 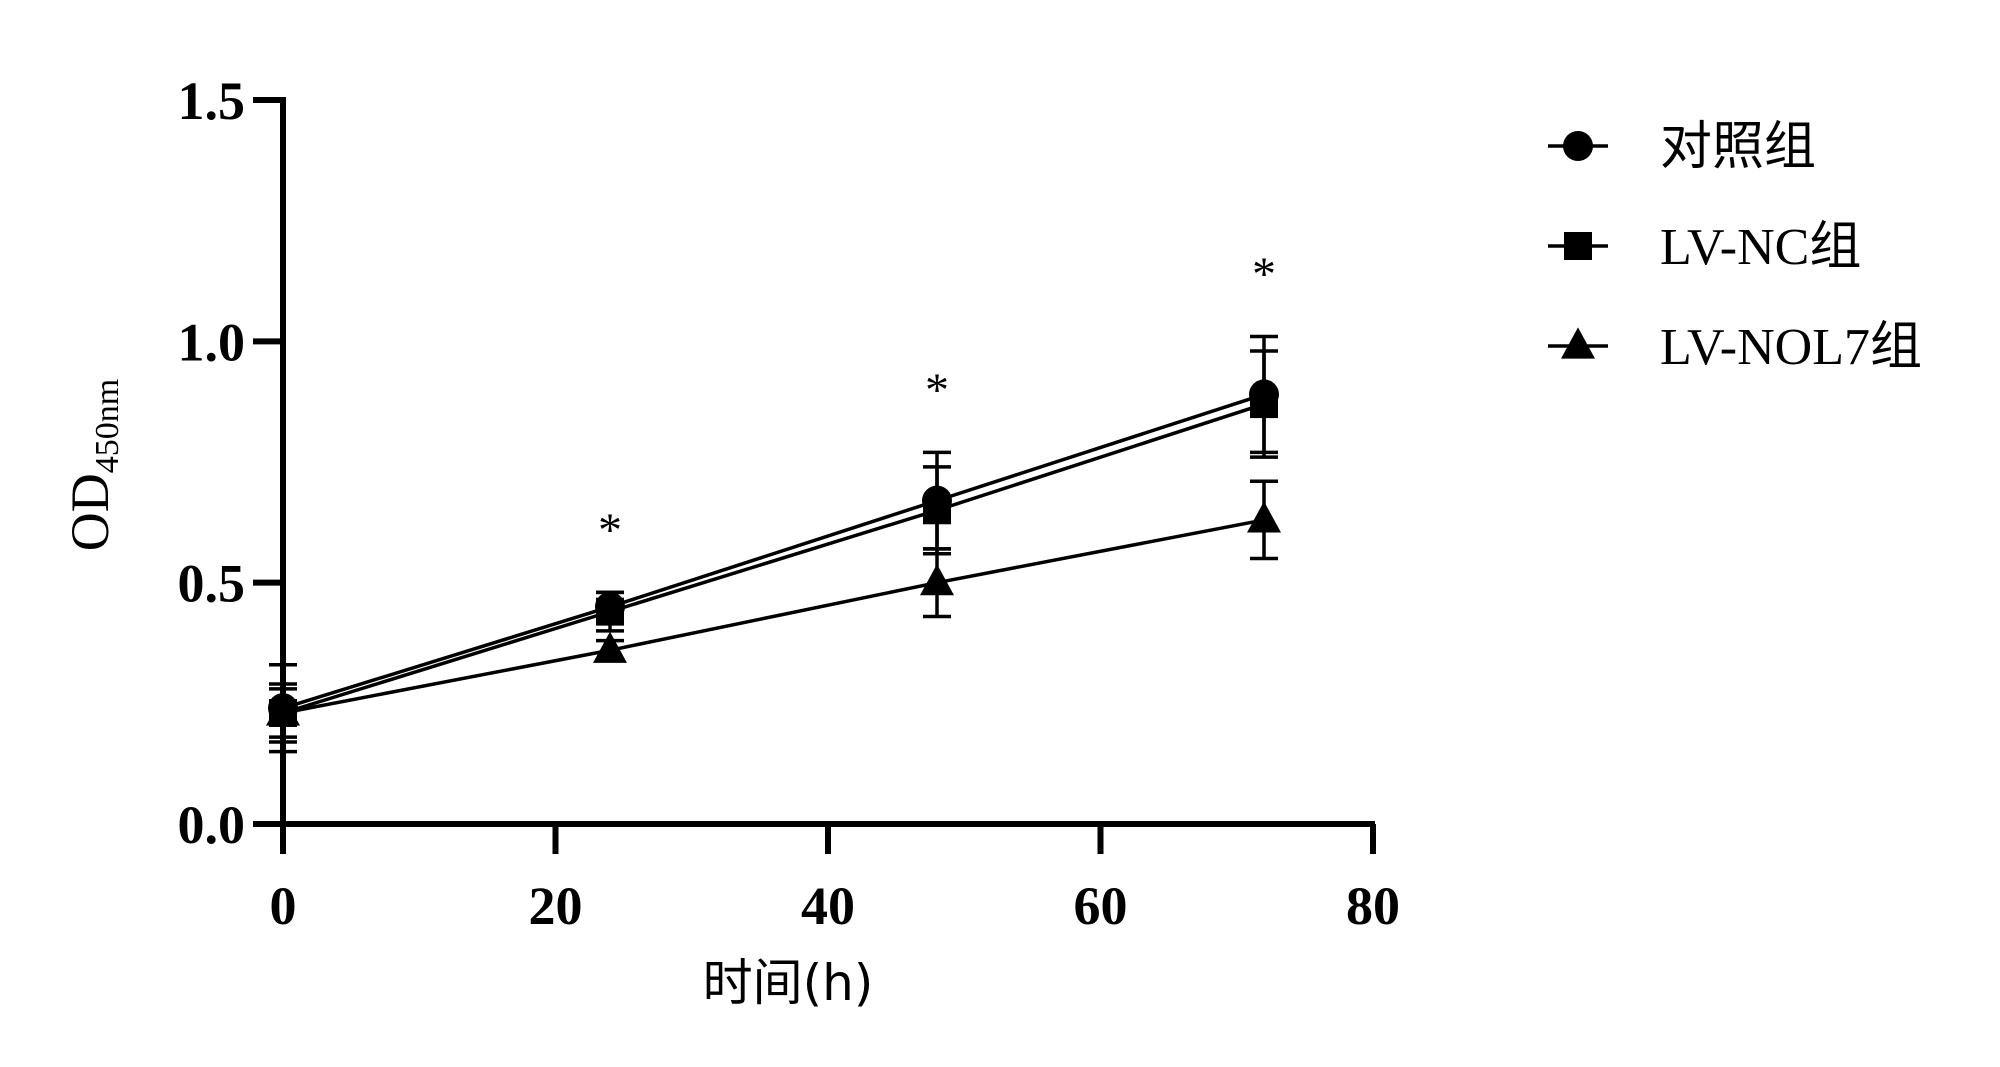 What do you see at coordinates (1791, 347) in the screenshot?
I see `legend-label: LV-NOL7组` at bounding box center [1791, 347].